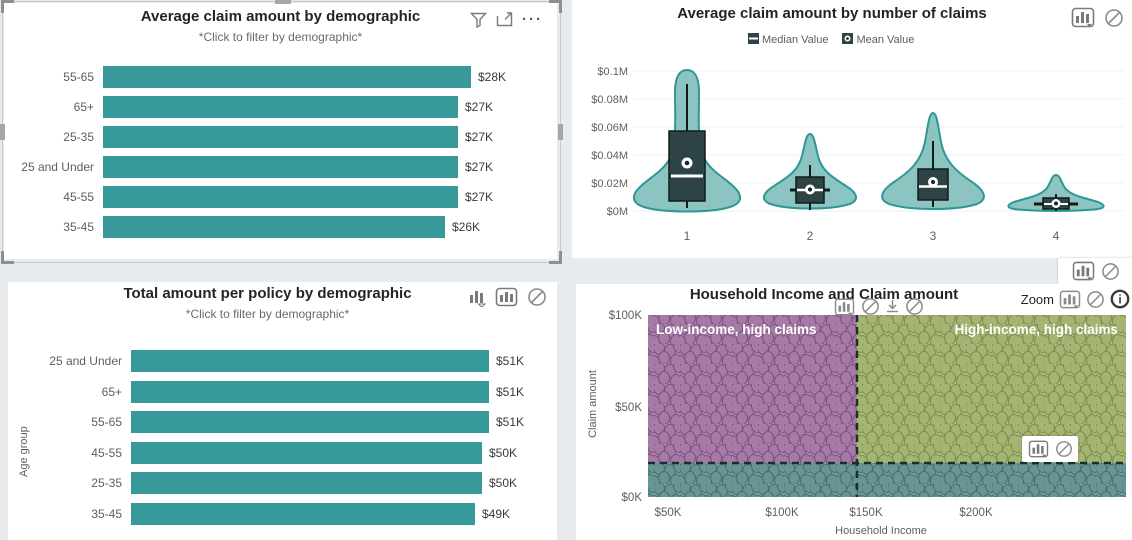 The width and height of the screenshot is (1132, 540). What do you see at coordinates (878, 39) in the screenshot?
I see `legend-item-mean: Mean Value` at bounding box center [878, 39].